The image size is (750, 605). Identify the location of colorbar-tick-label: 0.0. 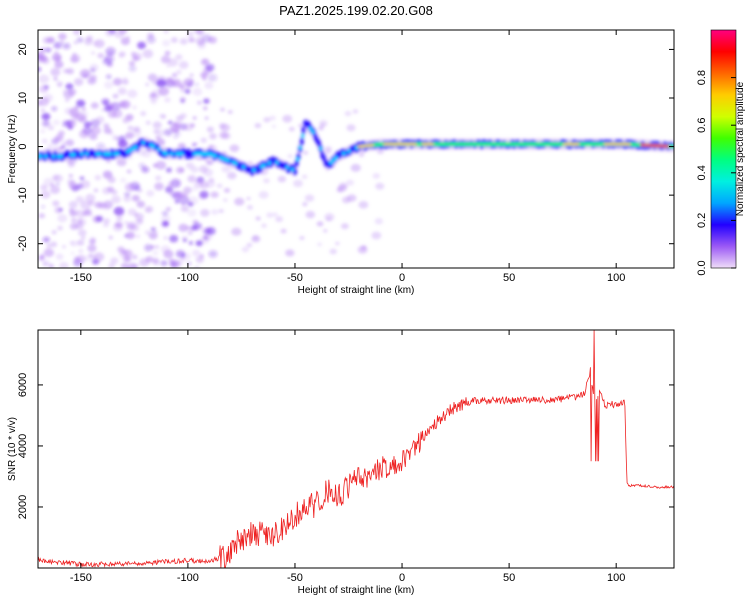
(702, 267).